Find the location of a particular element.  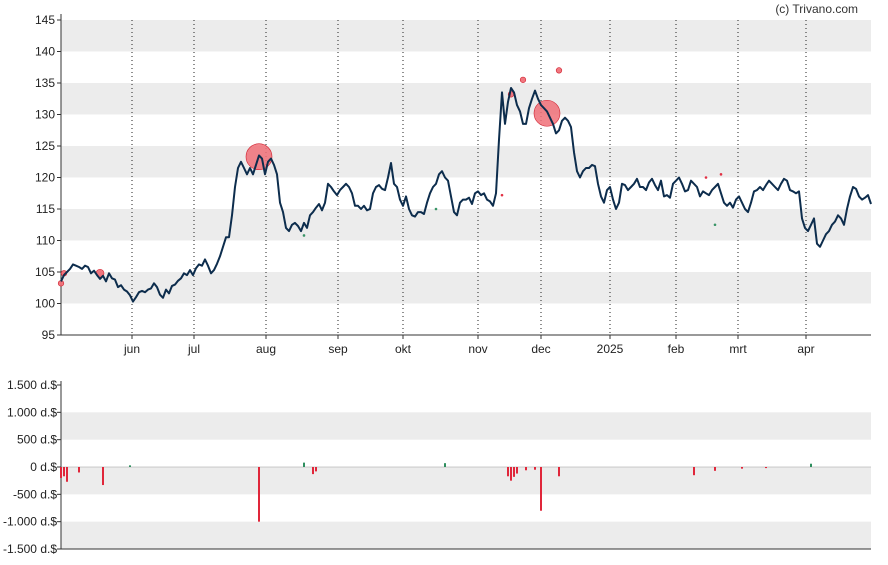

volume-y-tick-label: -500 d.$ is located at coordinates (35, 494).